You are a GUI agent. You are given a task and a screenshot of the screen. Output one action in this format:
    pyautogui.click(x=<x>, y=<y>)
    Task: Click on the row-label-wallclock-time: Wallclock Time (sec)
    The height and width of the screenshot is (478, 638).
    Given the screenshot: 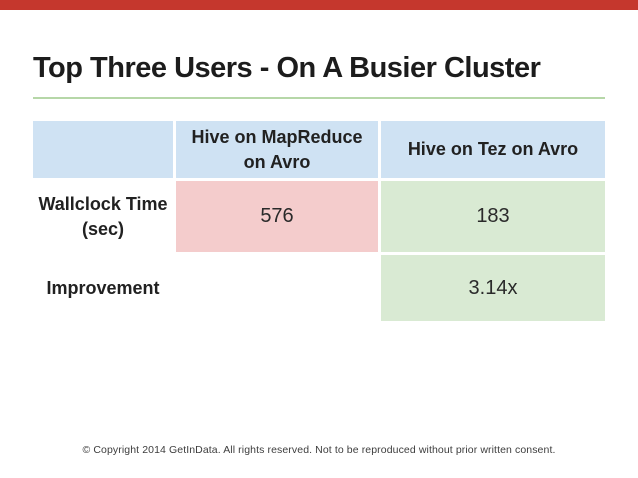 What is the action you would take?
    pyautogui.click(x=103, y=216)
    